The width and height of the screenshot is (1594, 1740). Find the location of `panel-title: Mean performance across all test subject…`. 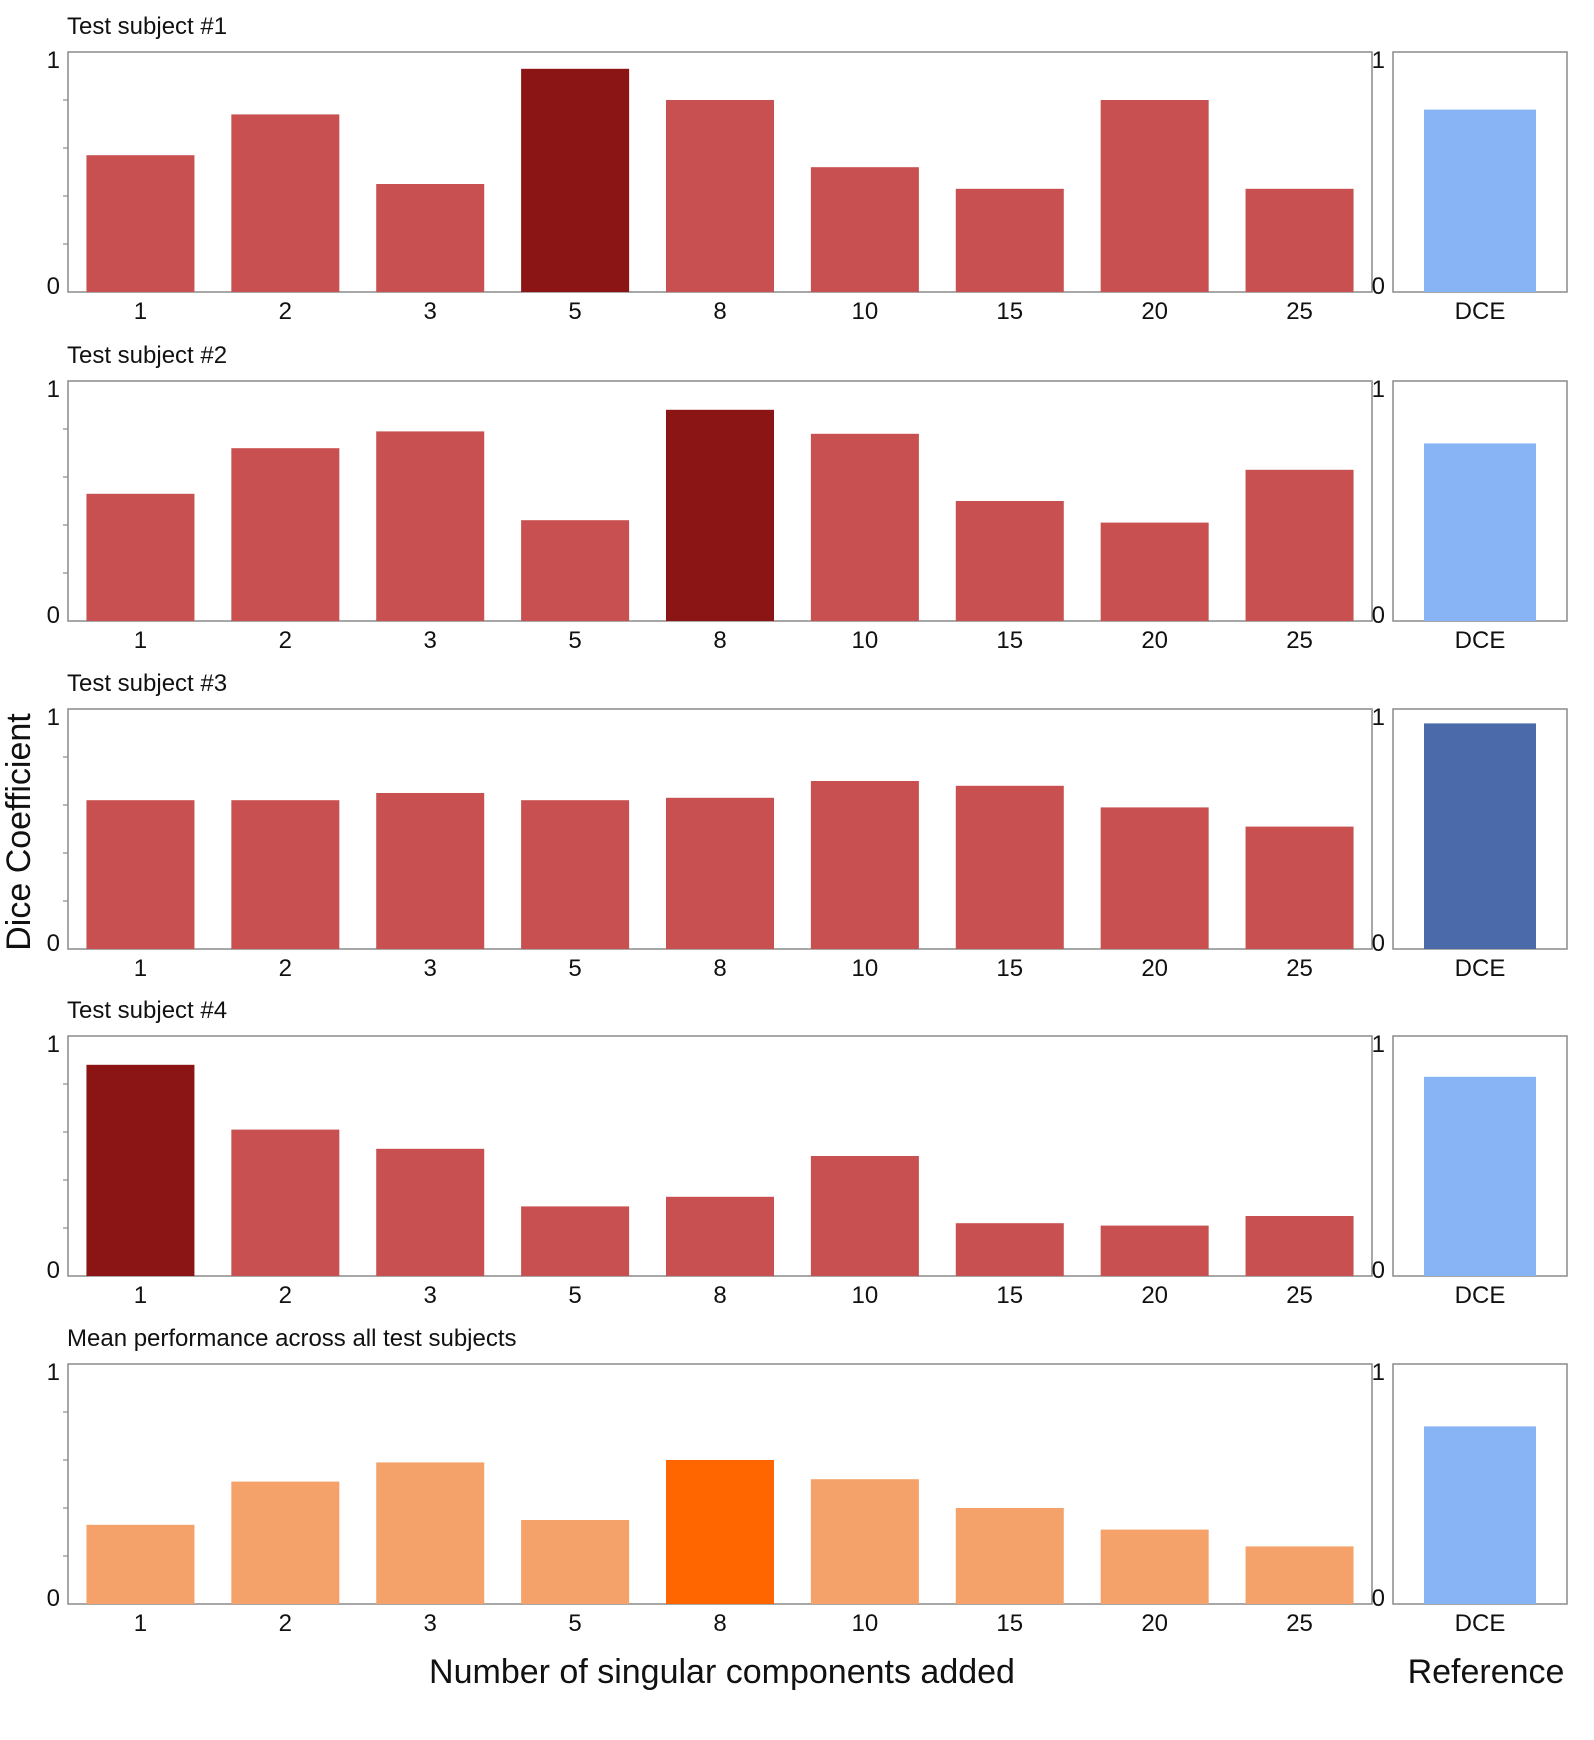

panel-title: Mean performance across all test subject… is located at coordinates (292, 1338).